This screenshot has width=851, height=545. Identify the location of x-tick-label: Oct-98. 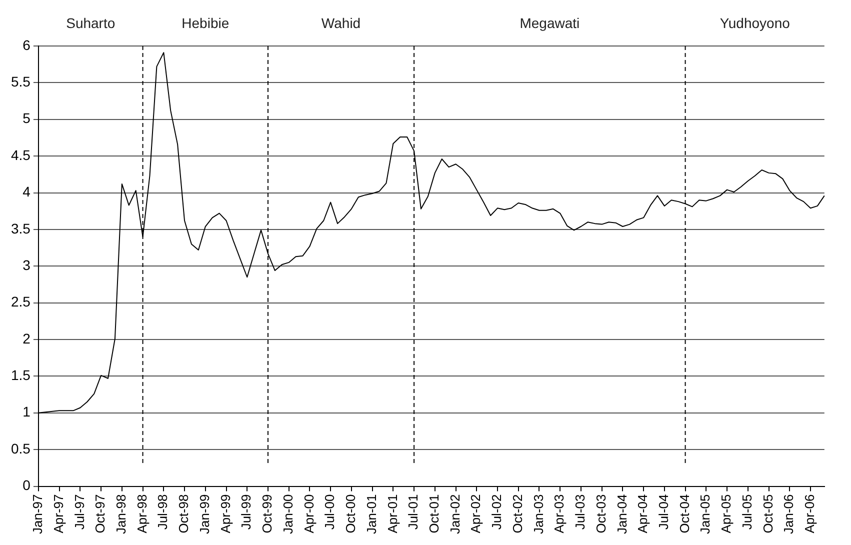
(184, 514).